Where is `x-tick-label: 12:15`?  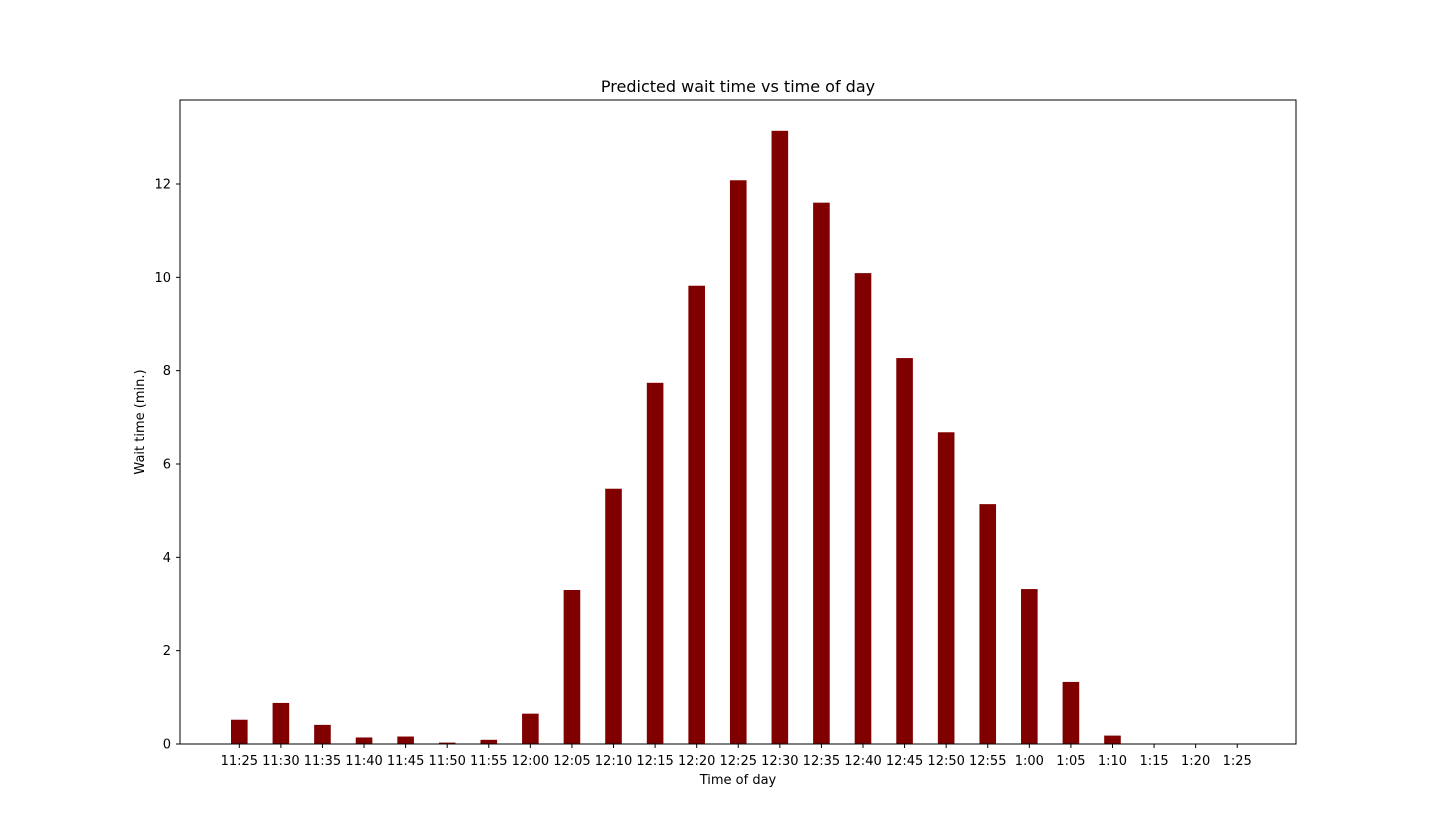
x-tick-label: 12:15 is located at coordinates (654, 761).